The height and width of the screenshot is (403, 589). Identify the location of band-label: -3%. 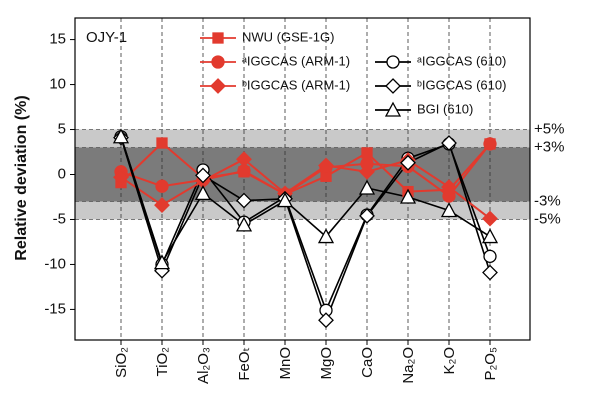
(547, 200).